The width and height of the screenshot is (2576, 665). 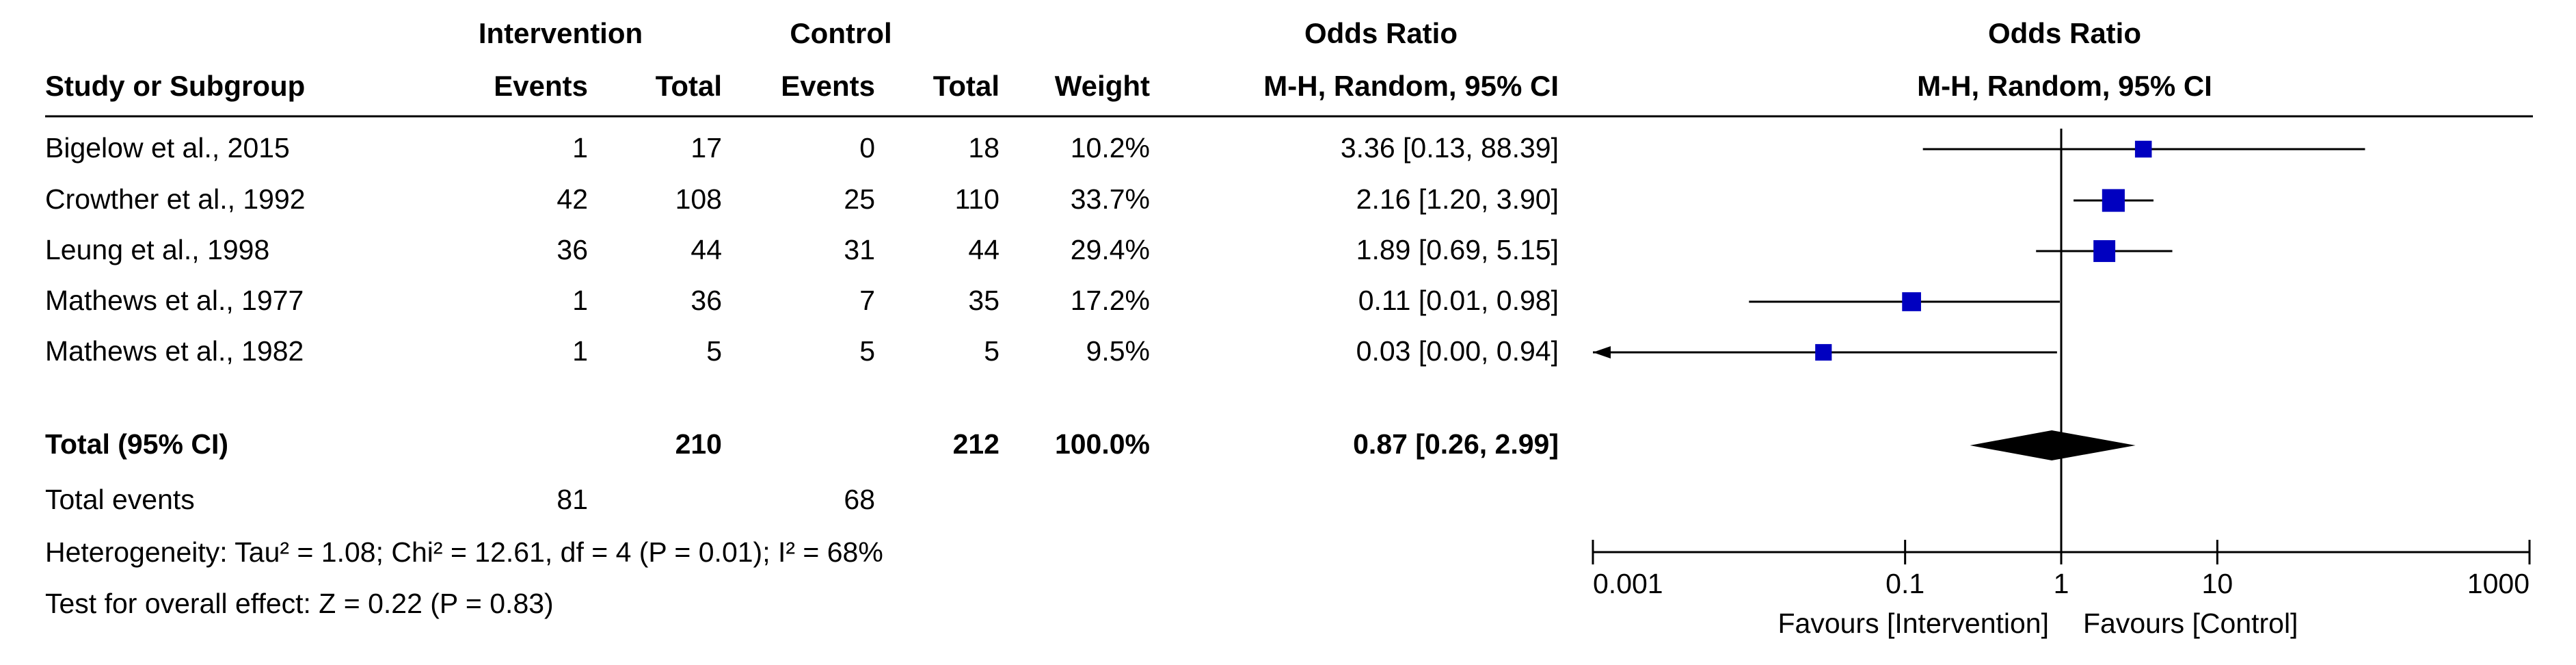 What do you see at coordinates (572, 249) in the screenshot?
I see `int-events: 36` at bounding box center [572, 249].